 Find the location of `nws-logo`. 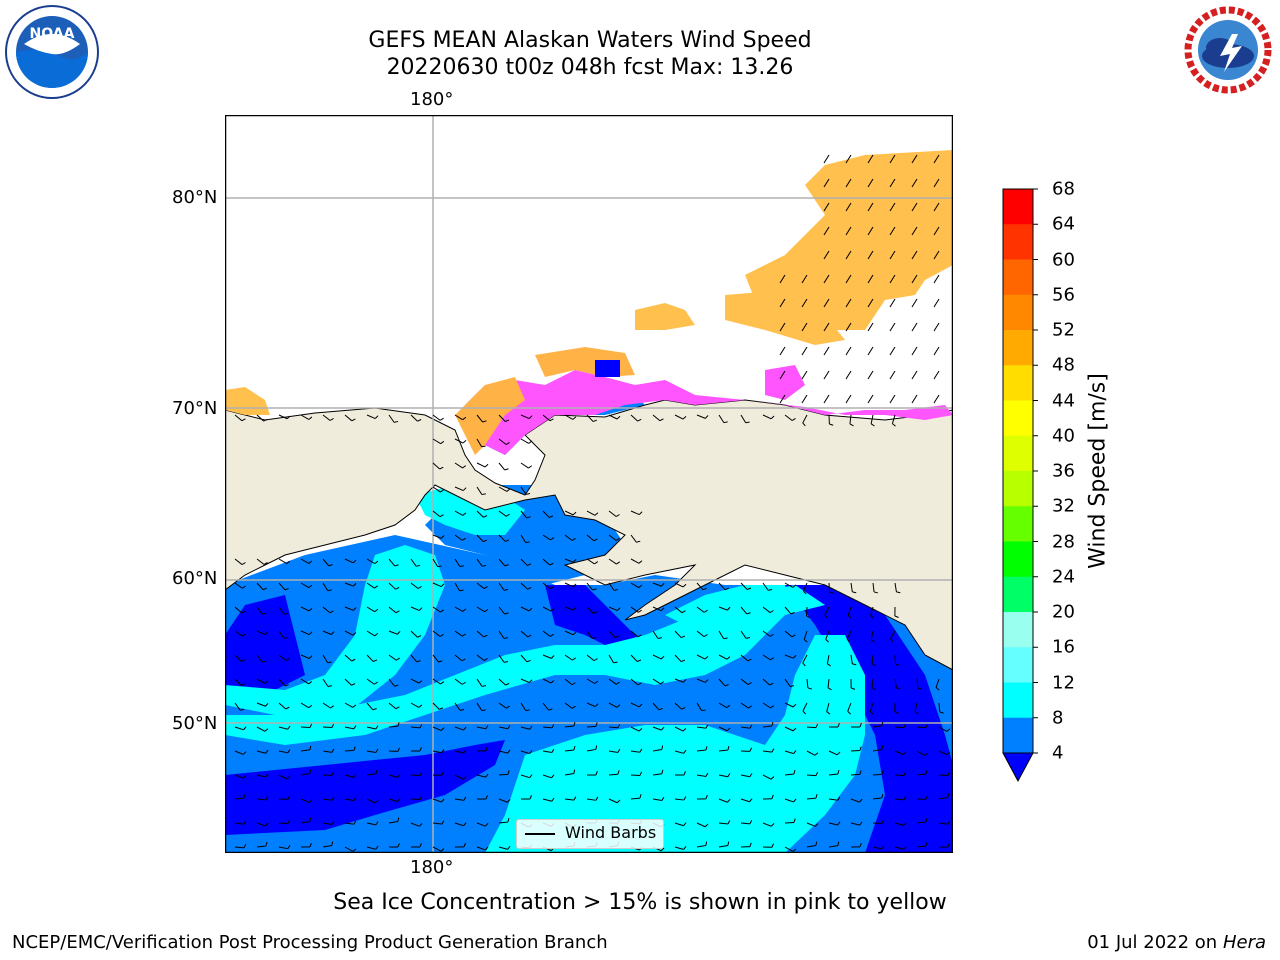

nws-logo is located at coordinates (1228, 50).